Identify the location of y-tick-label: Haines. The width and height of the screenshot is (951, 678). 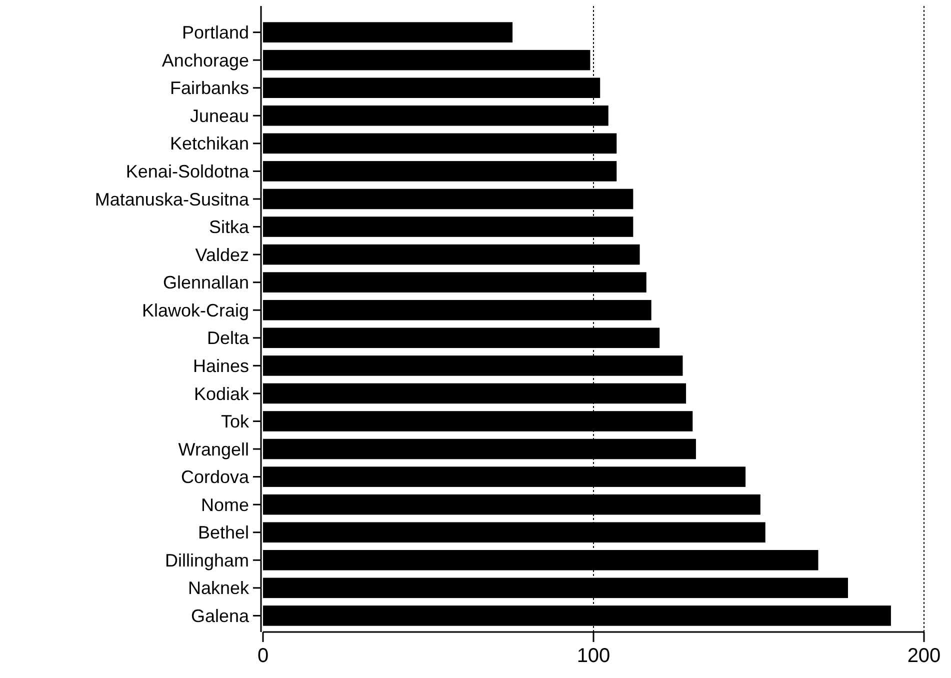
(220, 366).